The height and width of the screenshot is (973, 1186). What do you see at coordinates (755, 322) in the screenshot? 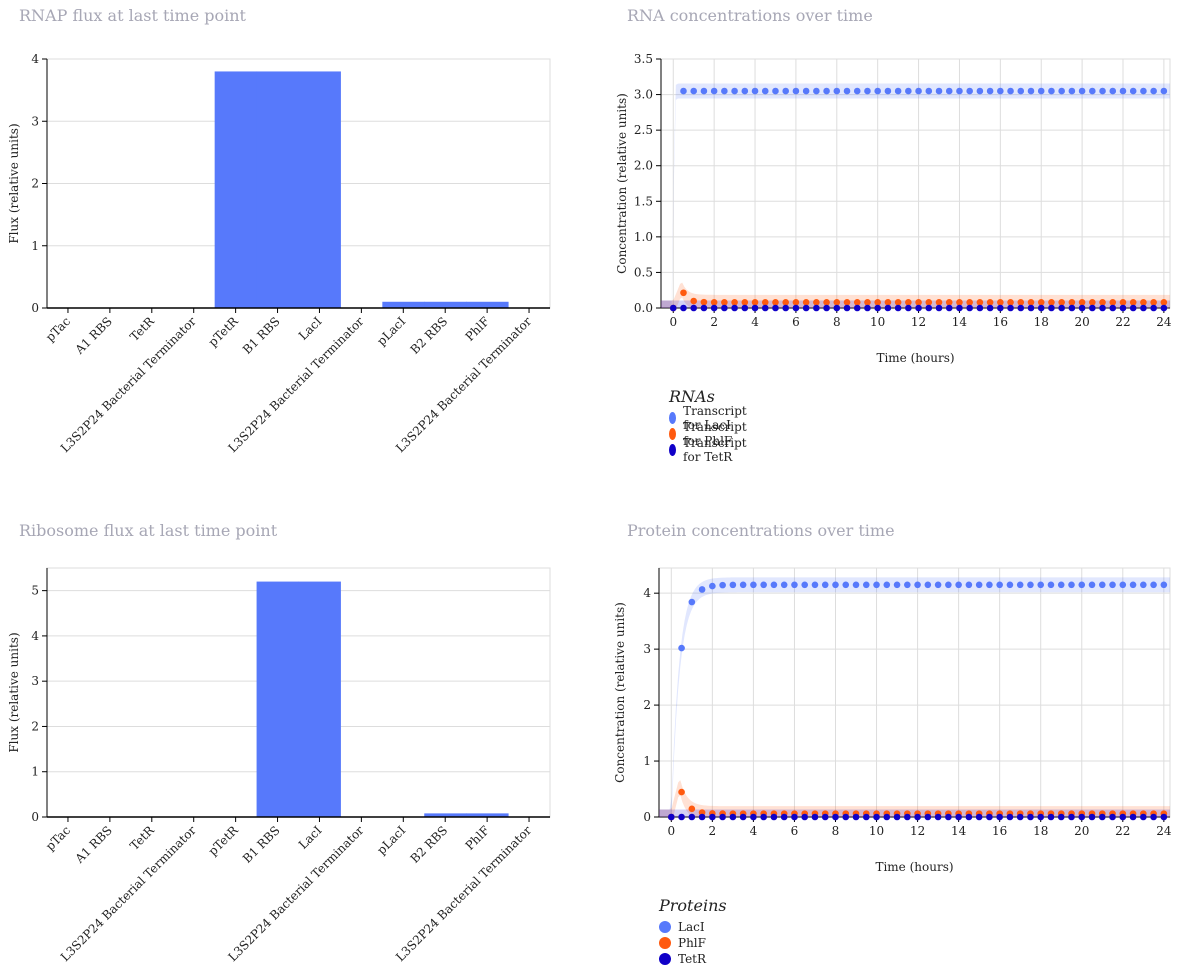
I see `x-tick-label: 4` at bounding box center [755, 322].